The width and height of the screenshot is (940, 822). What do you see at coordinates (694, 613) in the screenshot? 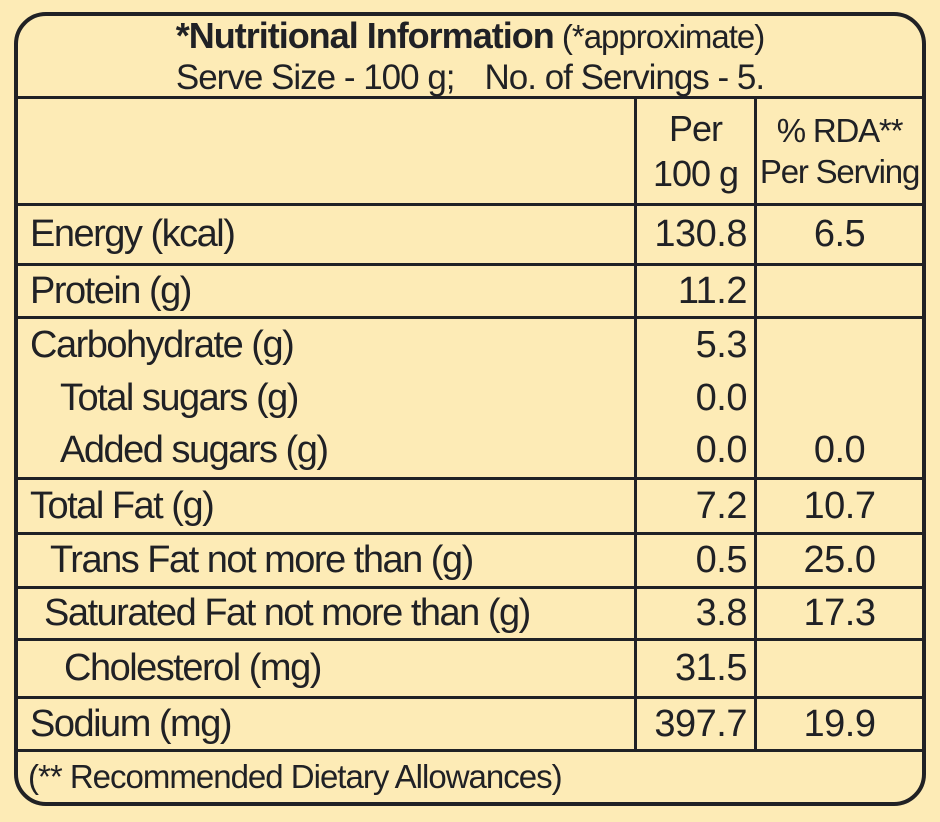
I see `per-100g-value: 3.8` at bounding box center [694, 613].